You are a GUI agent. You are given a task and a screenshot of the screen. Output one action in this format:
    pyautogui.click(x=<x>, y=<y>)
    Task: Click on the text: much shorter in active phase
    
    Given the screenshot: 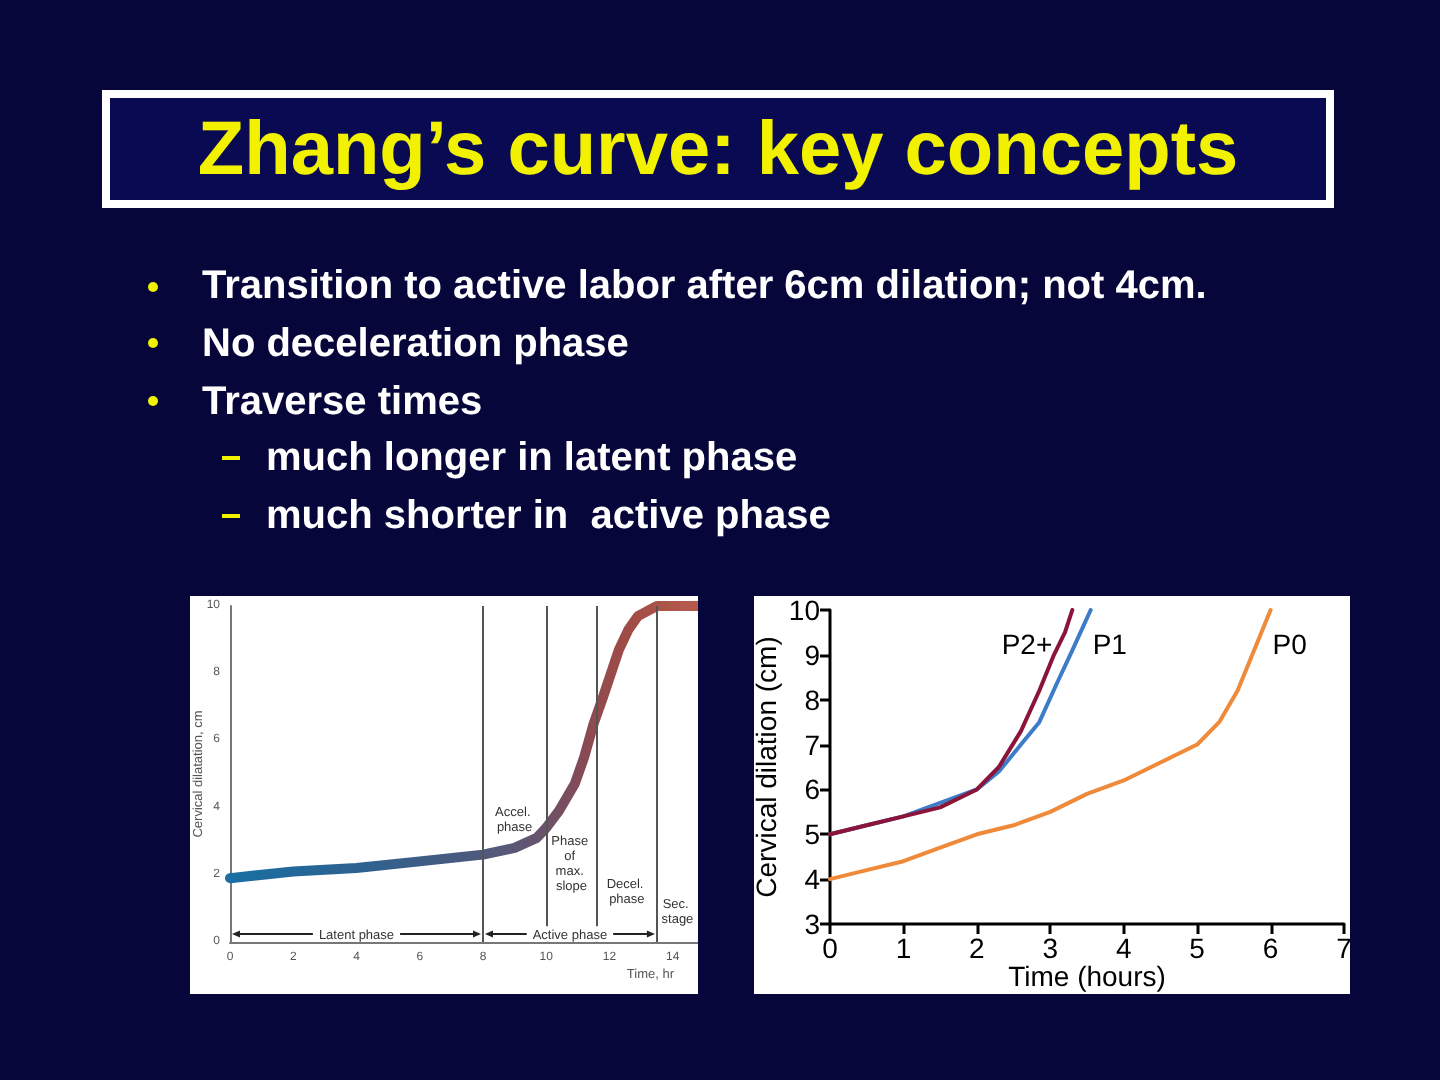 What is the action you would take?
    pyautogui.click(x=548, y=516)
    